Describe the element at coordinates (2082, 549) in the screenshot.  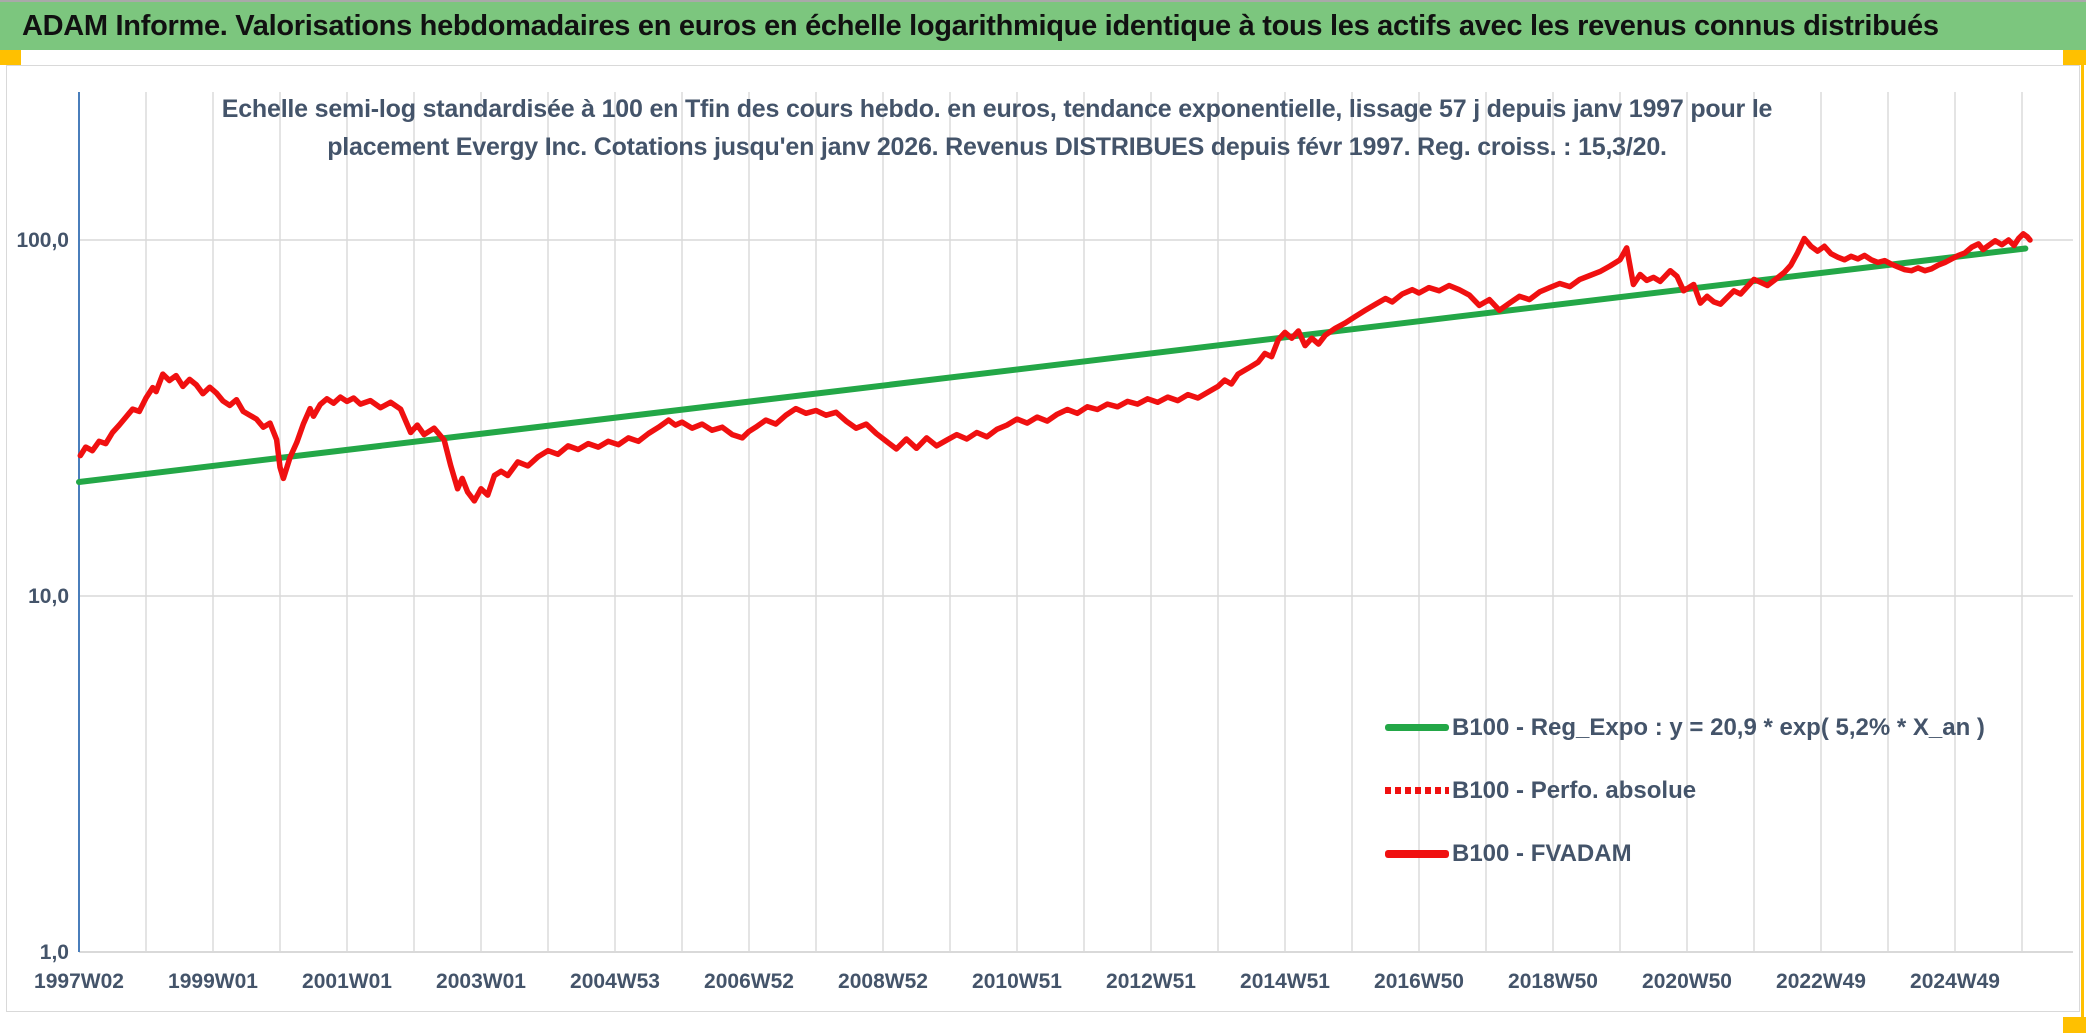
I see `gold-accent-right-edge` at that location.